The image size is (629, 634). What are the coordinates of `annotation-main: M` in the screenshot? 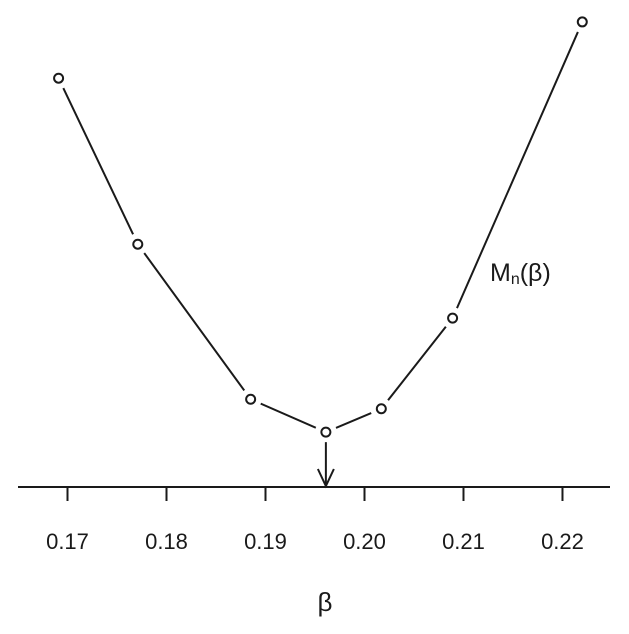 It's located at (500, 273).